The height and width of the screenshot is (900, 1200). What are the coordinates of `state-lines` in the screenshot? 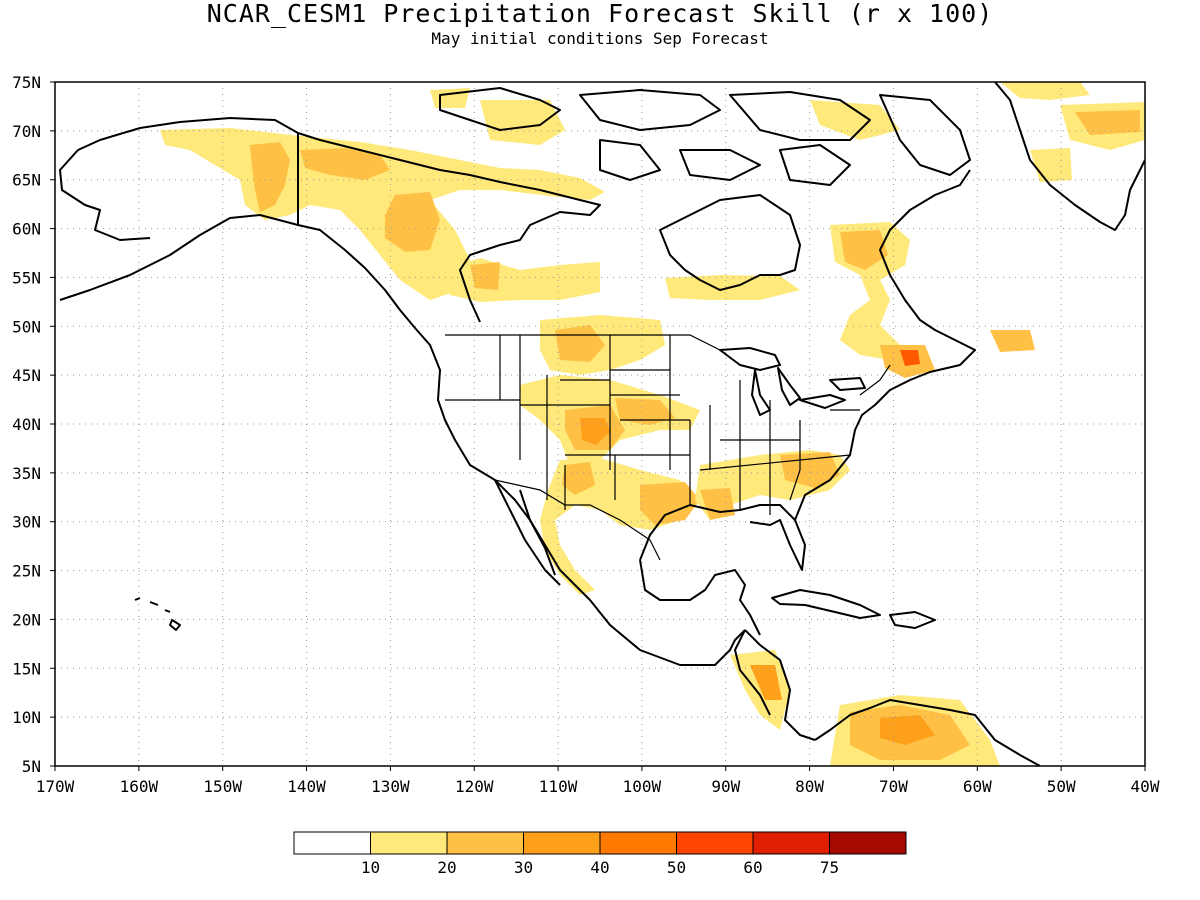 It's located at (652, 425).